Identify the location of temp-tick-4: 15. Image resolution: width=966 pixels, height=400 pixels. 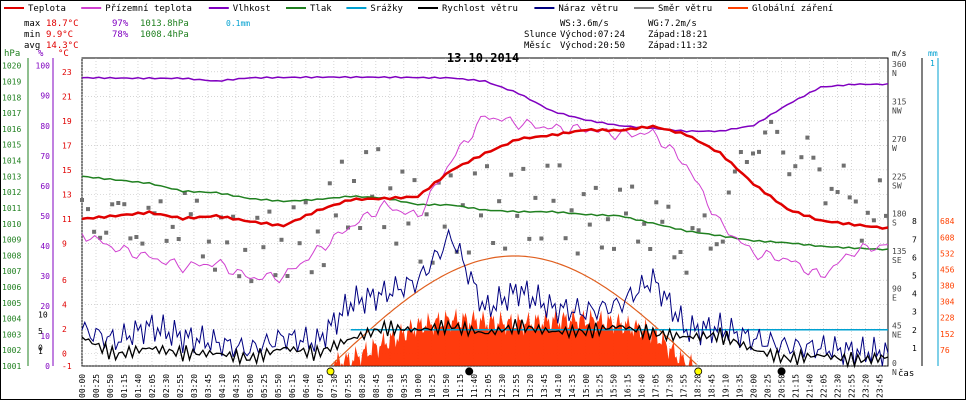
(67, 170).